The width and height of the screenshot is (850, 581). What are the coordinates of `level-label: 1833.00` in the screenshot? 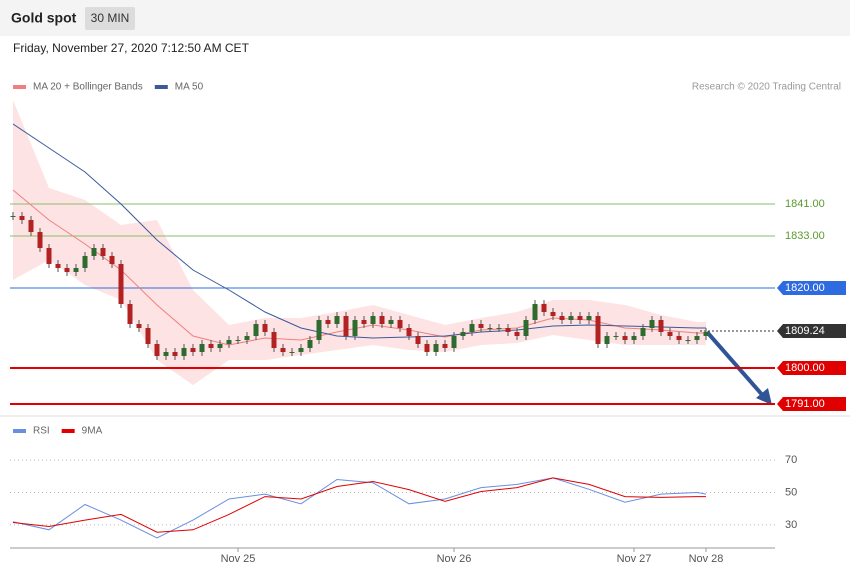 It's located at (805, 236).